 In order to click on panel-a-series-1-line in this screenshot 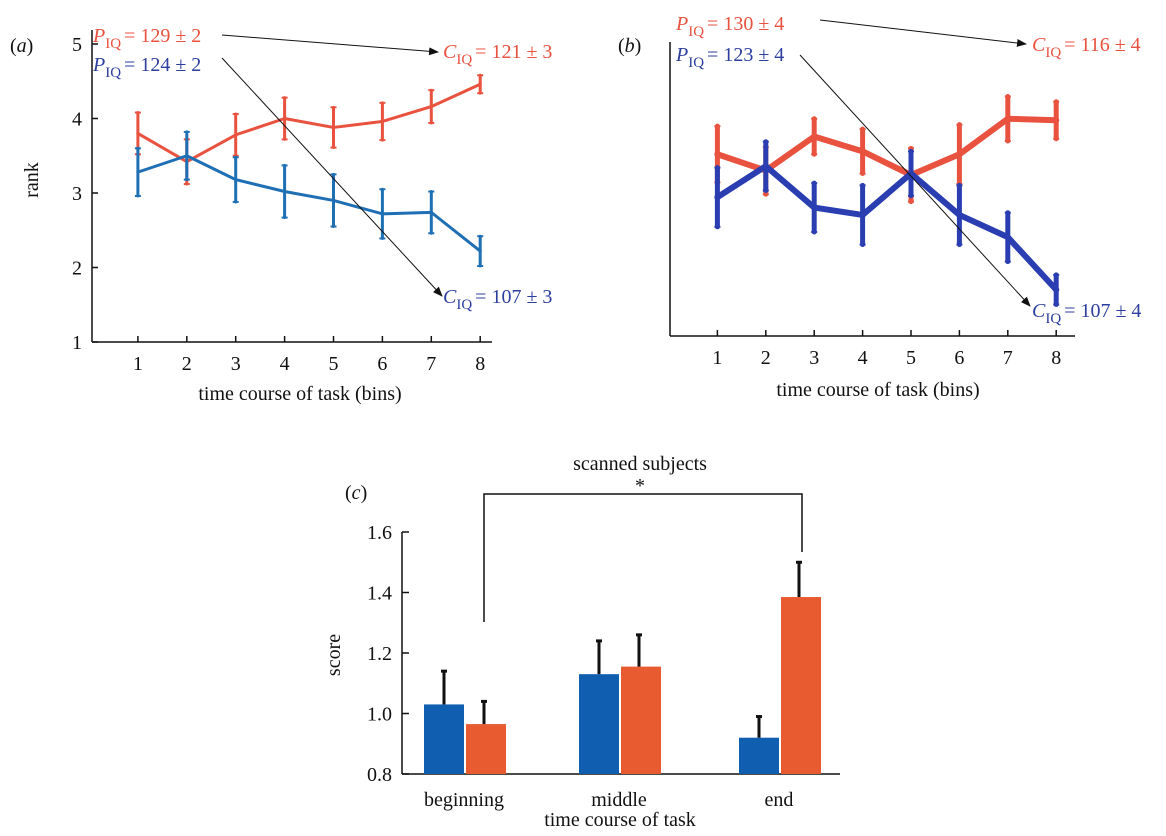, I will do `click(309, 203)`.